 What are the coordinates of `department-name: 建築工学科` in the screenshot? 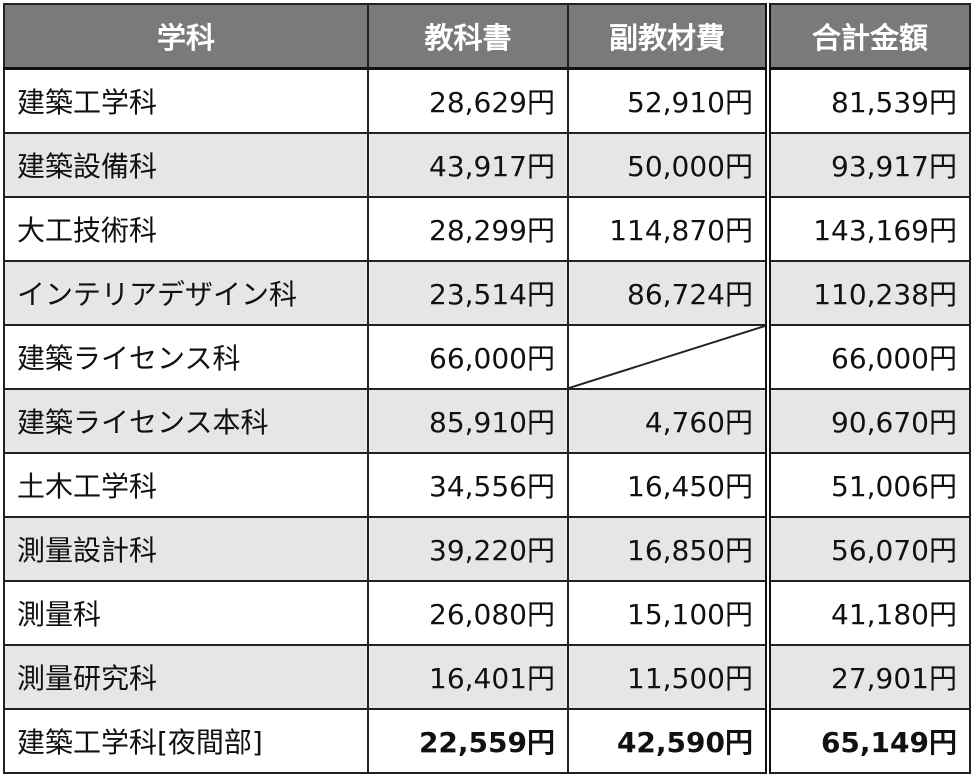 It's located at (186, 100).